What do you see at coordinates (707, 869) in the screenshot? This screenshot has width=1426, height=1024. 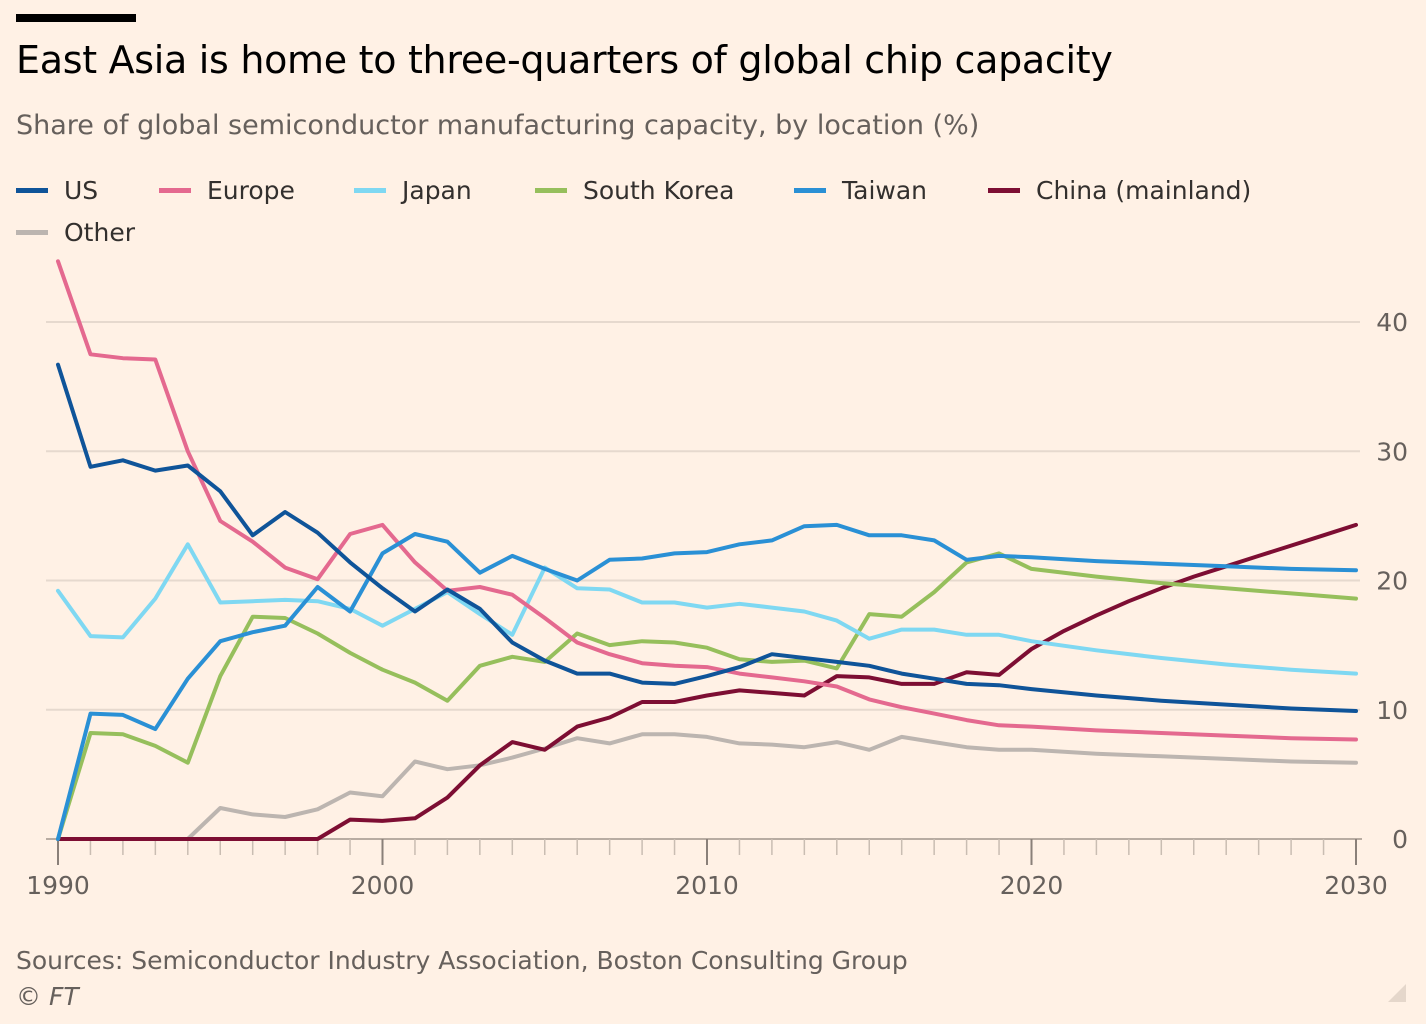 I see `x-axis: 1990 2000 2010 2020 2030` at bounding box center [707, 869].